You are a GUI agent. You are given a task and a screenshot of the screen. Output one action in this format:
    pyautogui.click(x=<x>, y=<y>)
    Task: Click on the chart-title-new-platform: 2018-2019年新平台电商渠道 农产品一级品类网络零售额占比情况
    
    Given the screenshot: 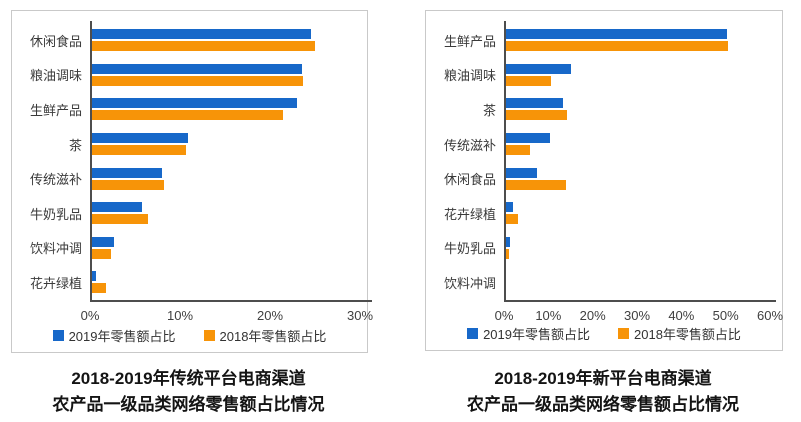 What is the action you would take?
    pyautogui.click(x=603, y=391)
    